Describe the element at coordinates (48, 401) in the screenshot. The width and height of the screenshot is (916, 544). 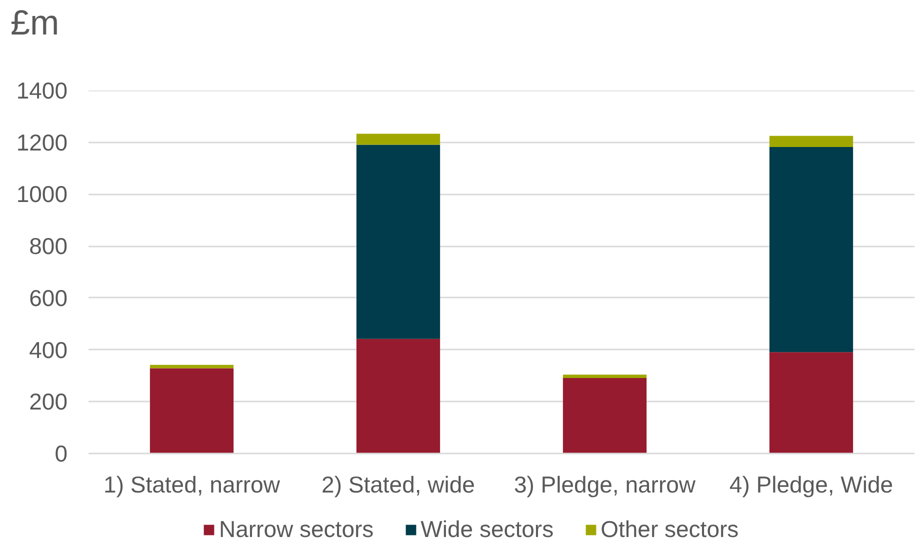
I see `y-tick-label: 200` at that location.